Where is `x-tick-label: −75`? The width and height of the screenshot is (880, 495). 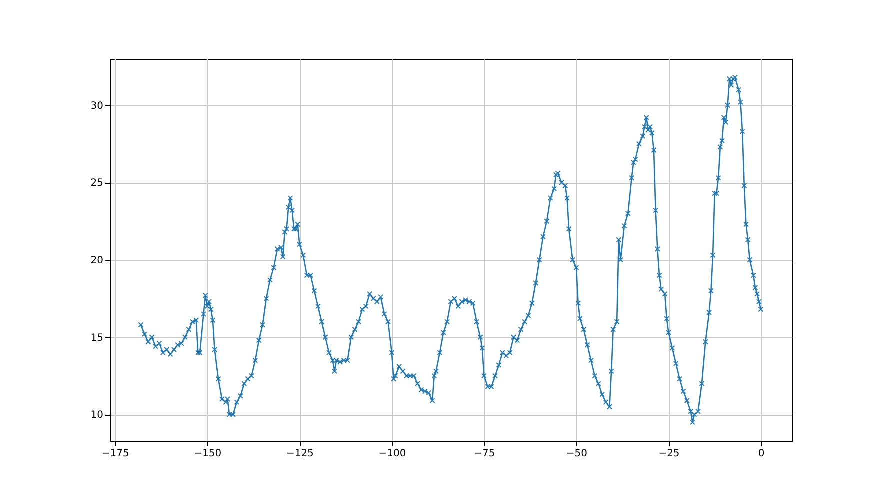
x-tick-label: −75 is located at coordinates (485, 454).